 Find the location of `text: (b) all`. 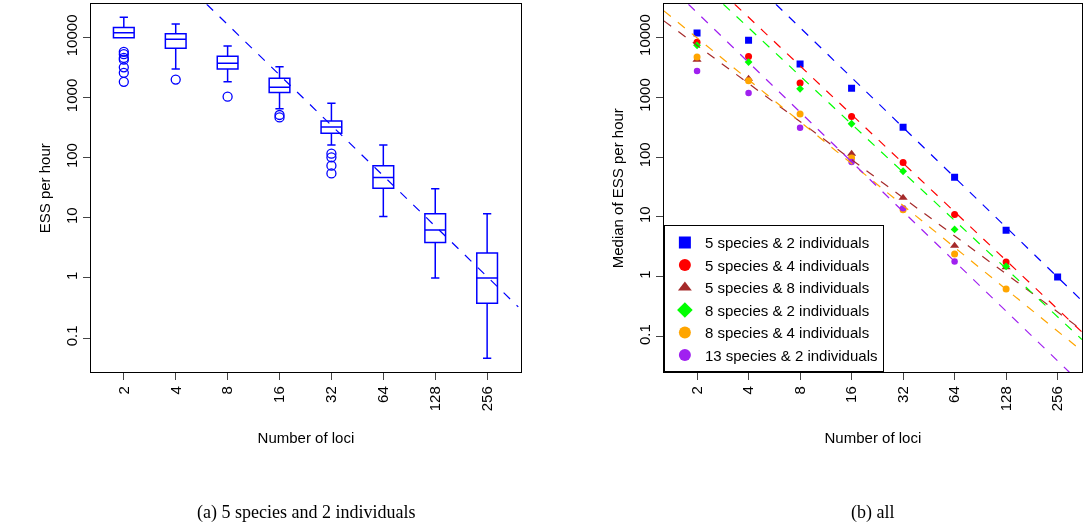

text: (b) all is located at coordinates (873, 512).